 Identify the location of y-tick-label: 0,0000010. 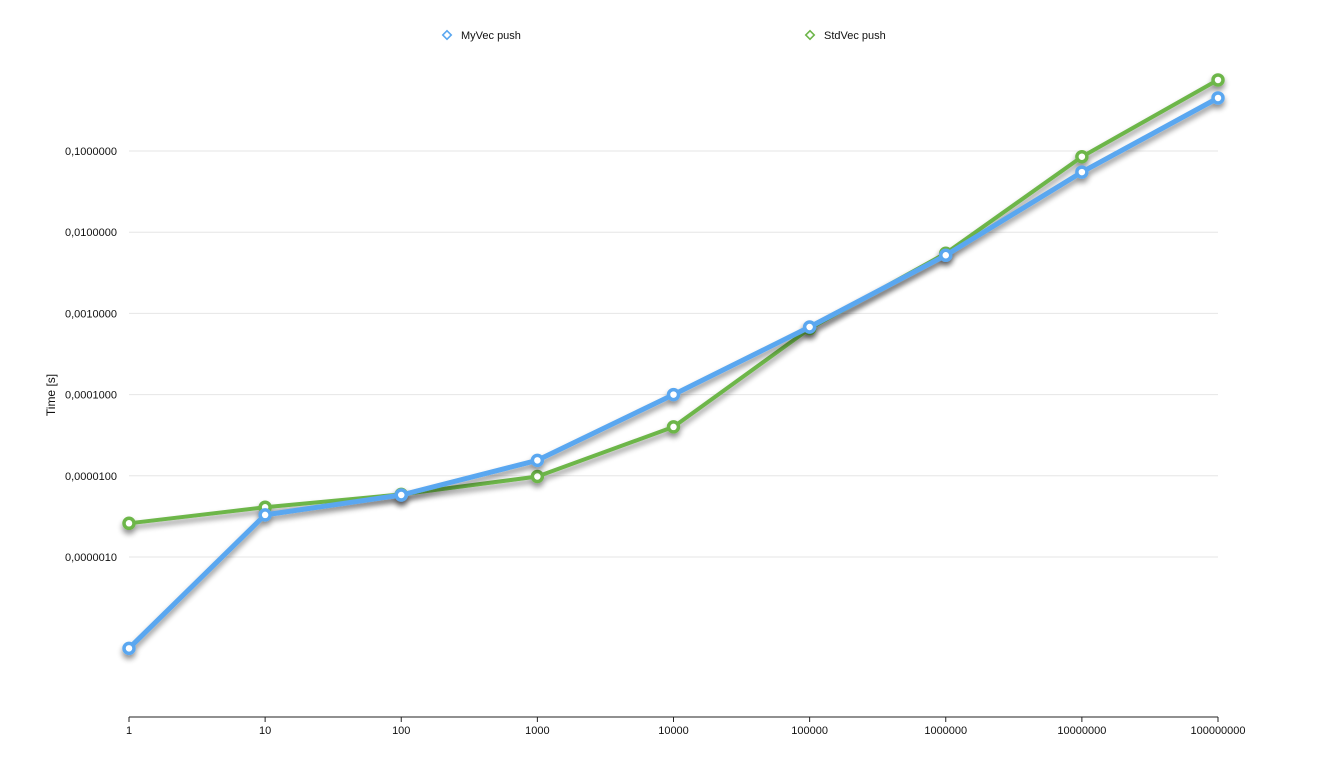
(91, 558).